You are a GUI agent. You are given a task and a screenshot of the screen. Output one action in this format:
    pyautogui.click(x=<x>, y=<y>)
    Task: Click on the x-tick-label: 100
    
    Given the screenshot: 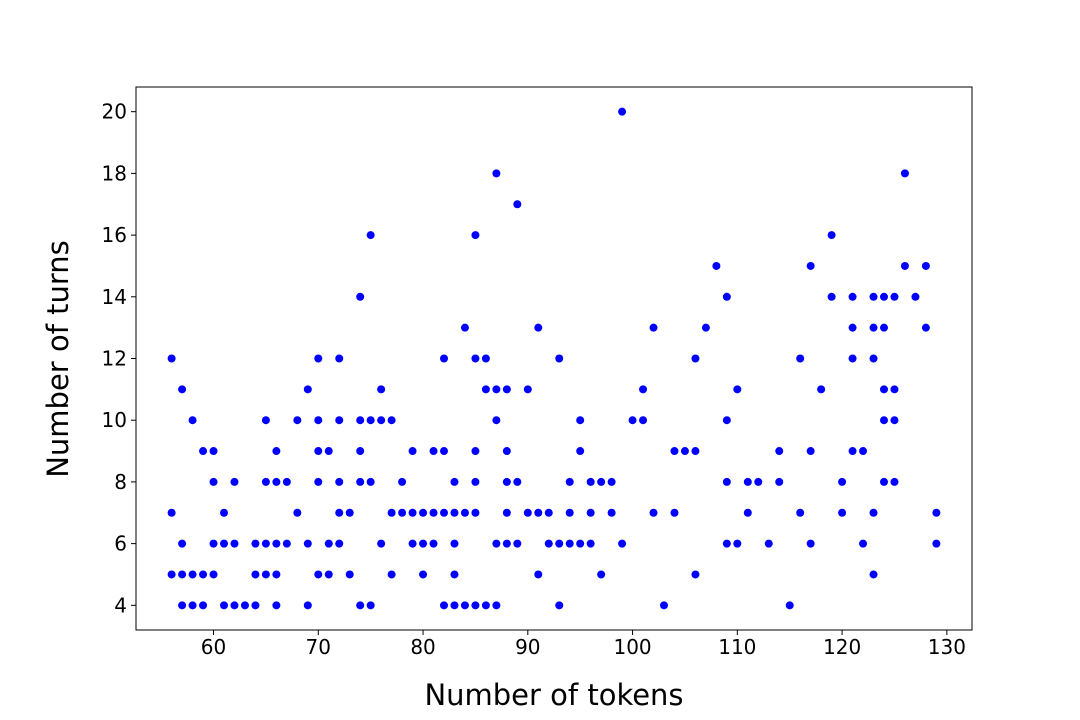 What is the action you would take?
    pyautogui.click(x=632, y=647)
    